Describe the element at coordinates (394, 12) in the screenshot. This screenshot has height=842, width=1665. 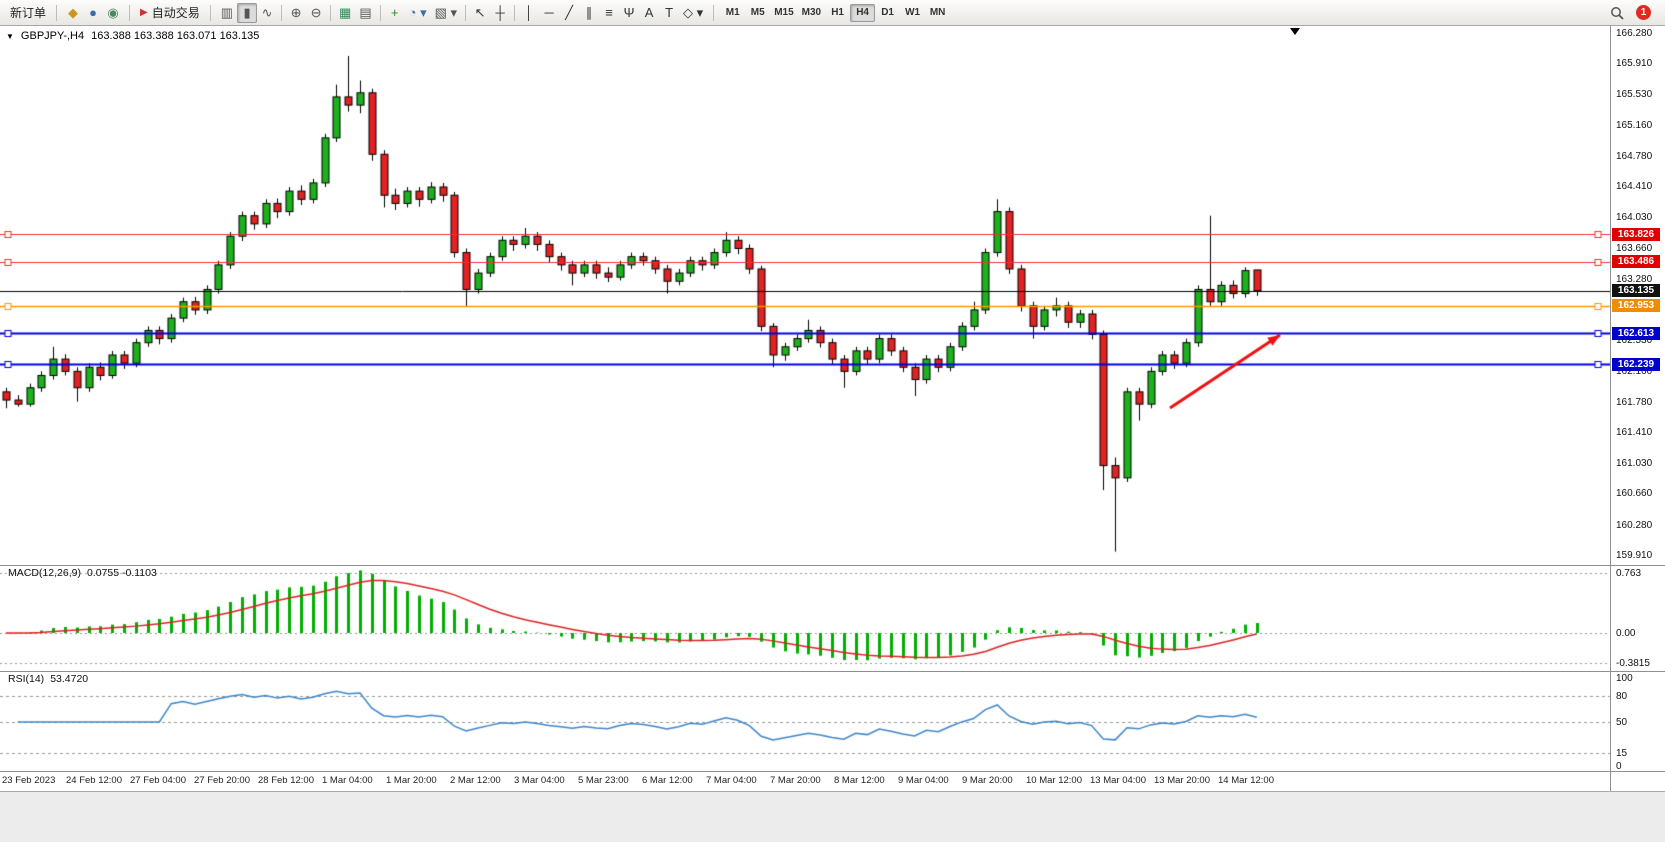
I see `indicators-icon: +` at that location.